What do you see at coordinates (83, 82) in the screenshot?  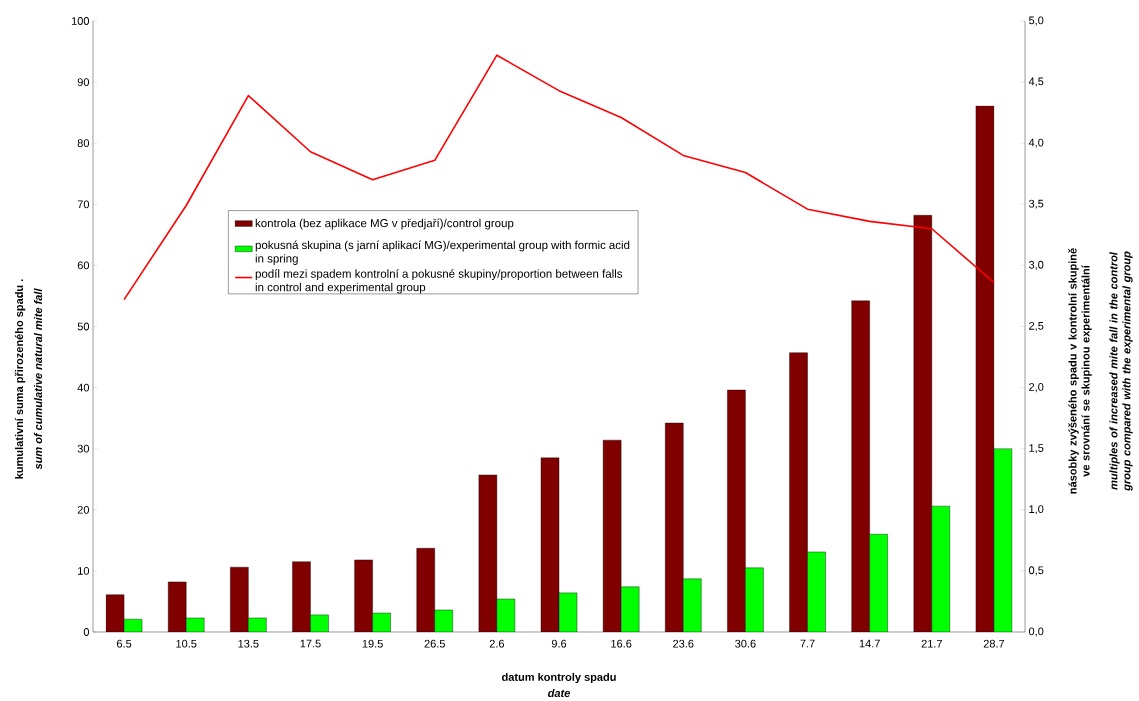 I see `y-tick-label: 90` at bounding box center [83, 82].